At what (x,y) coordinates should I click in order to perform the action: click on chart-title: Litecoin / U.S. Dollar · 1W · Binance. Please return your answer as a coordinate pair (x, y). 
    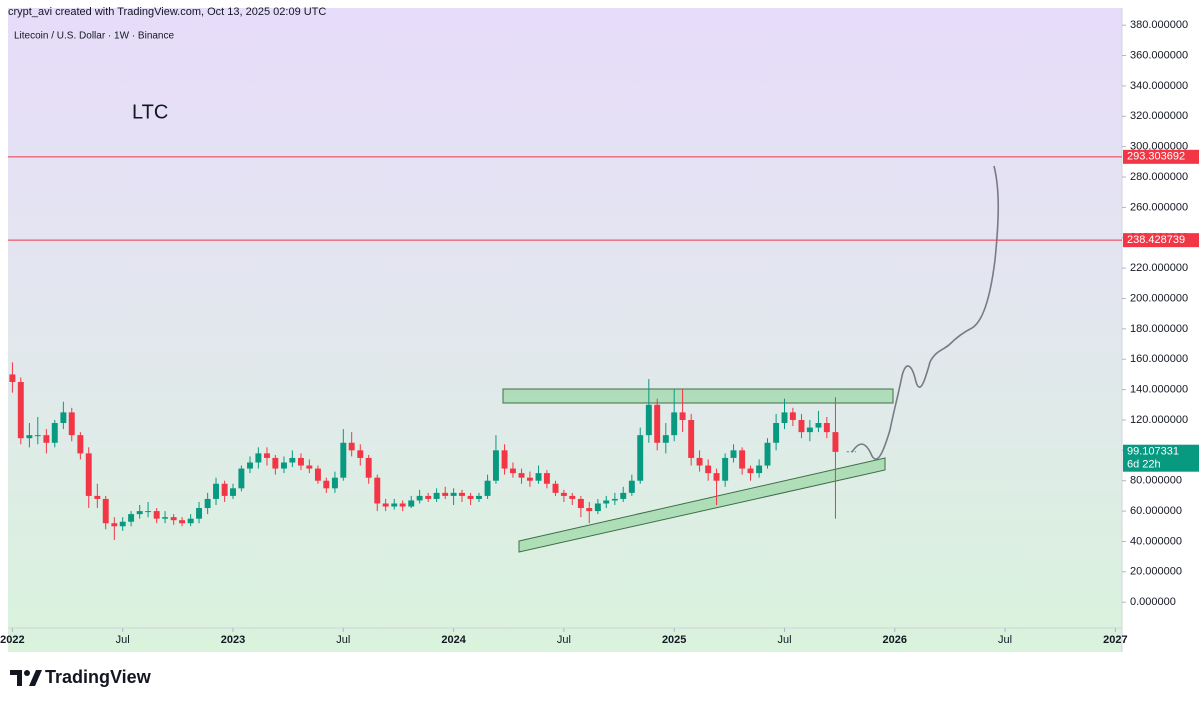
    Looking at the image, I should click on (94, 36).